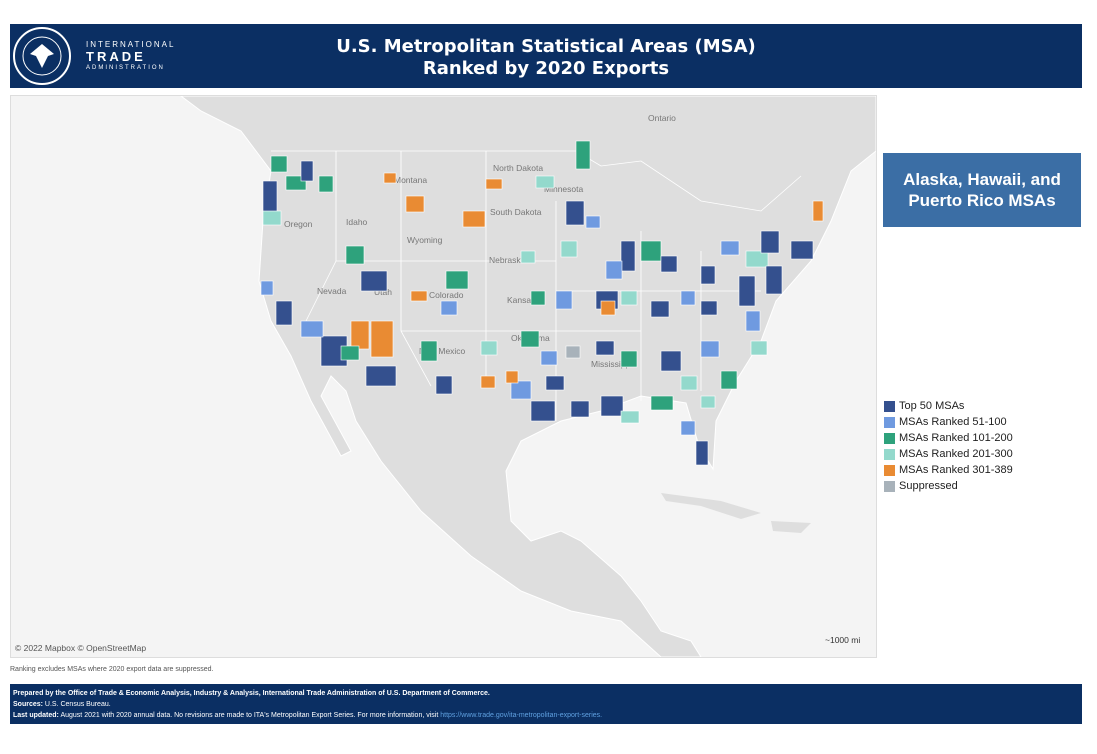  Describe the element at coordinates (125, 68) in the screenshot. I see `logo-text: ADMINISTRATION` at that location.